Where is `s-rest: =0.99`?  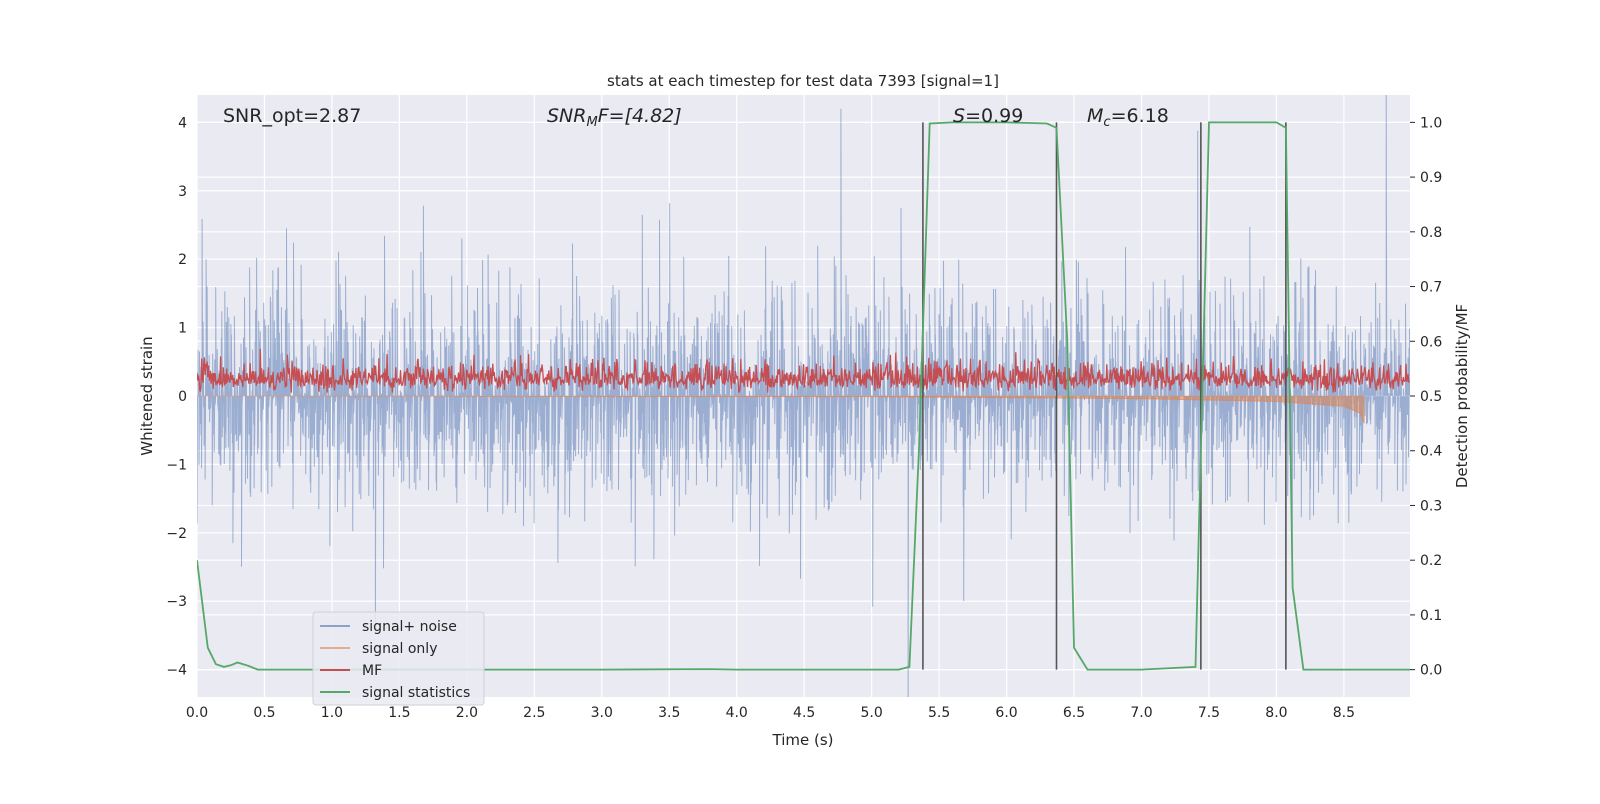 s-rest: =0.99 is located at coordinates (994, 116).